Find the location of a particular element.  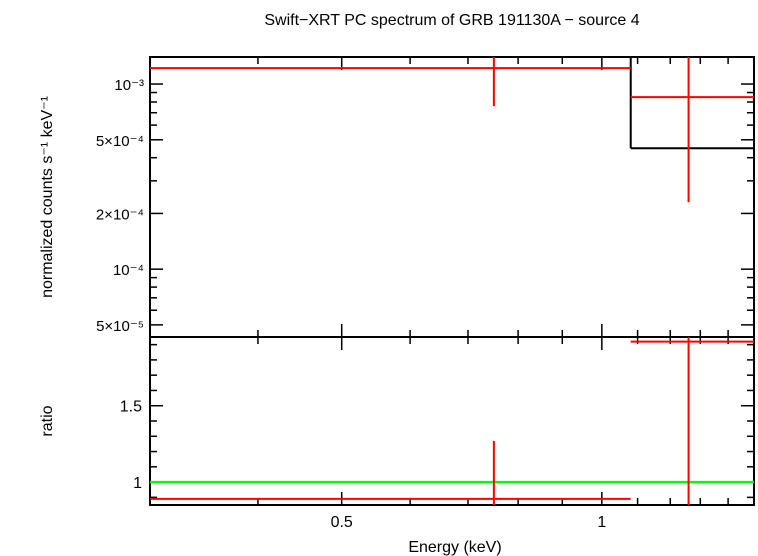

ratio-y-axis-label: ratio is located at coordinates (47, 420).